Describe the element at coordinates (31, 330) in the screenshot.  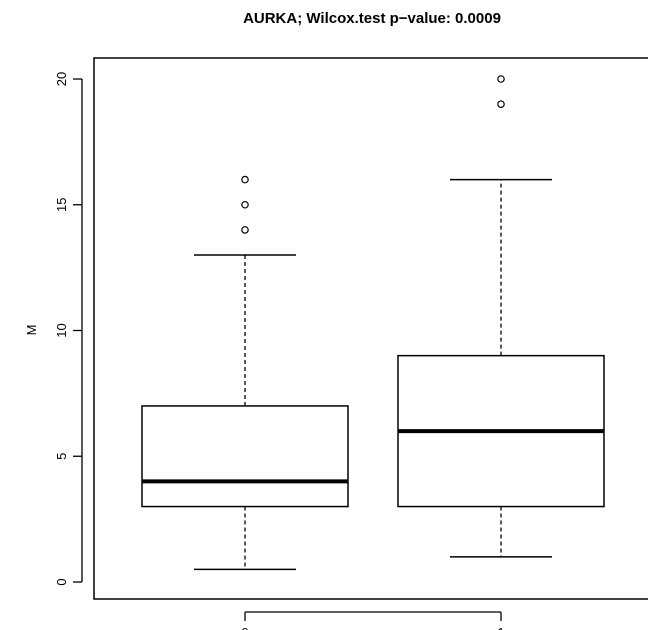
I see `y-axis-label: M` at that location.